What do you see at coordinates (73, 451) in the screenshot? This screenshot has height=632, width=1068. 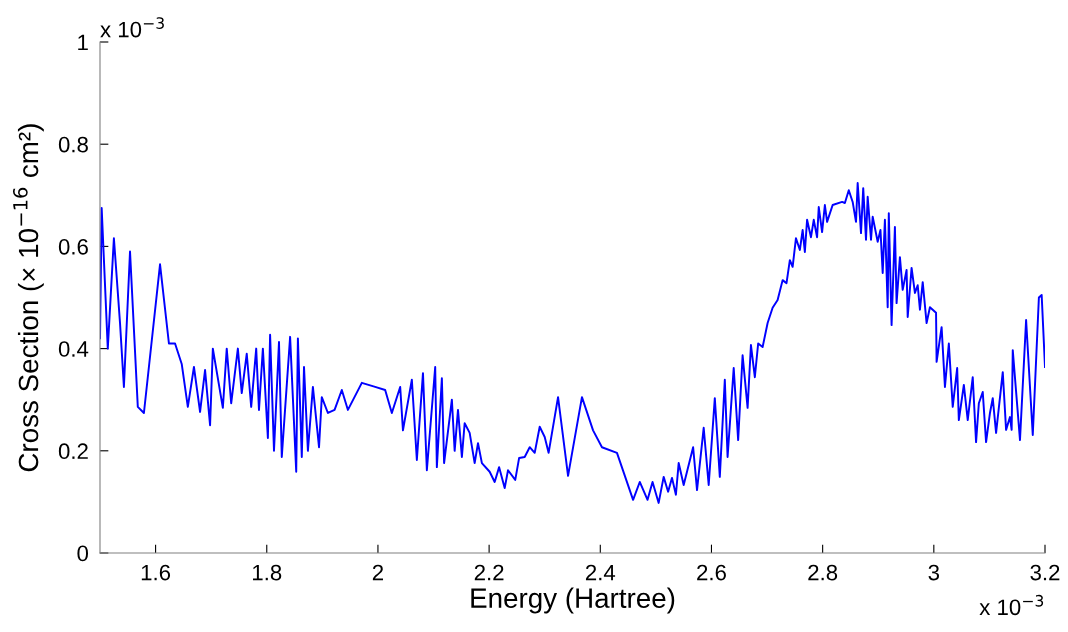 I see `y-tick-label: 0.2` at bounding box center [73, 451].